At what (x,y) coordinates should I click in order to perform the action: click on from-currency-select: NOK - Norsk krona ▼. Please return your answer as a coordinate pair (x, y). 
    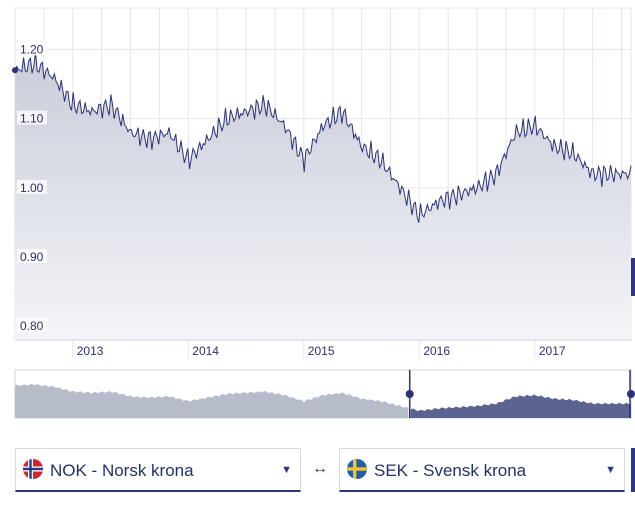
    Looking at the image, I should click on (158, 470).